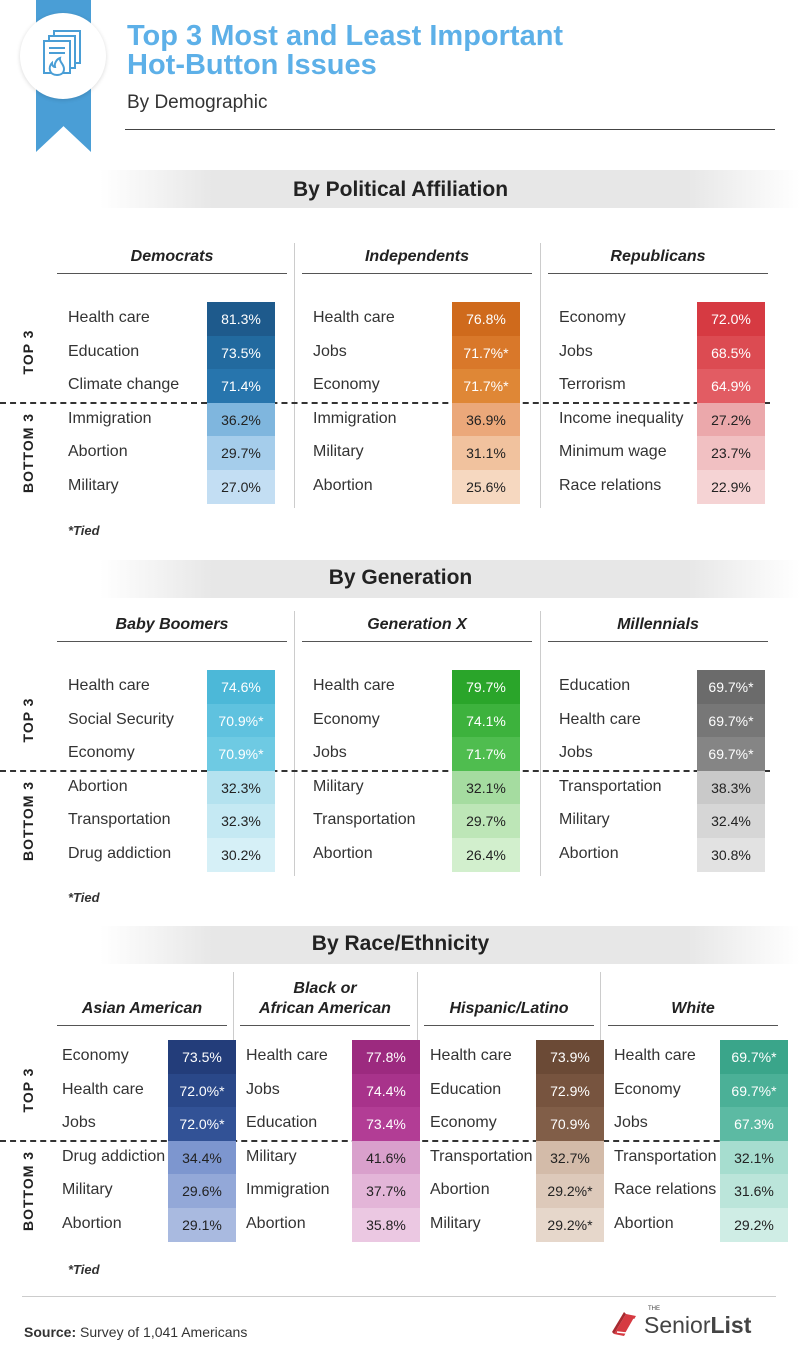 Image resolution: width=801 pixels, height=1367 pixels. I want to click on group-header: Independents, so click(417, 255).